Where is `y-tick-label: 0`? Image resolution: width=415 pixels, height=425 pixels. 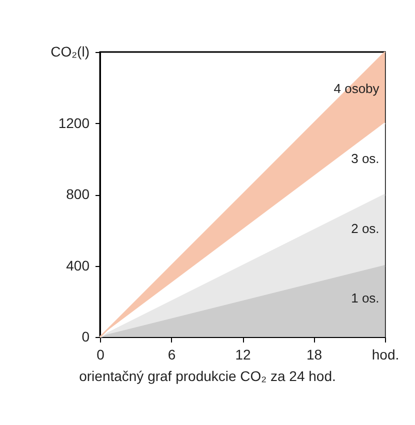 y-tick-label: 0 is located at coordinates (86, 336).